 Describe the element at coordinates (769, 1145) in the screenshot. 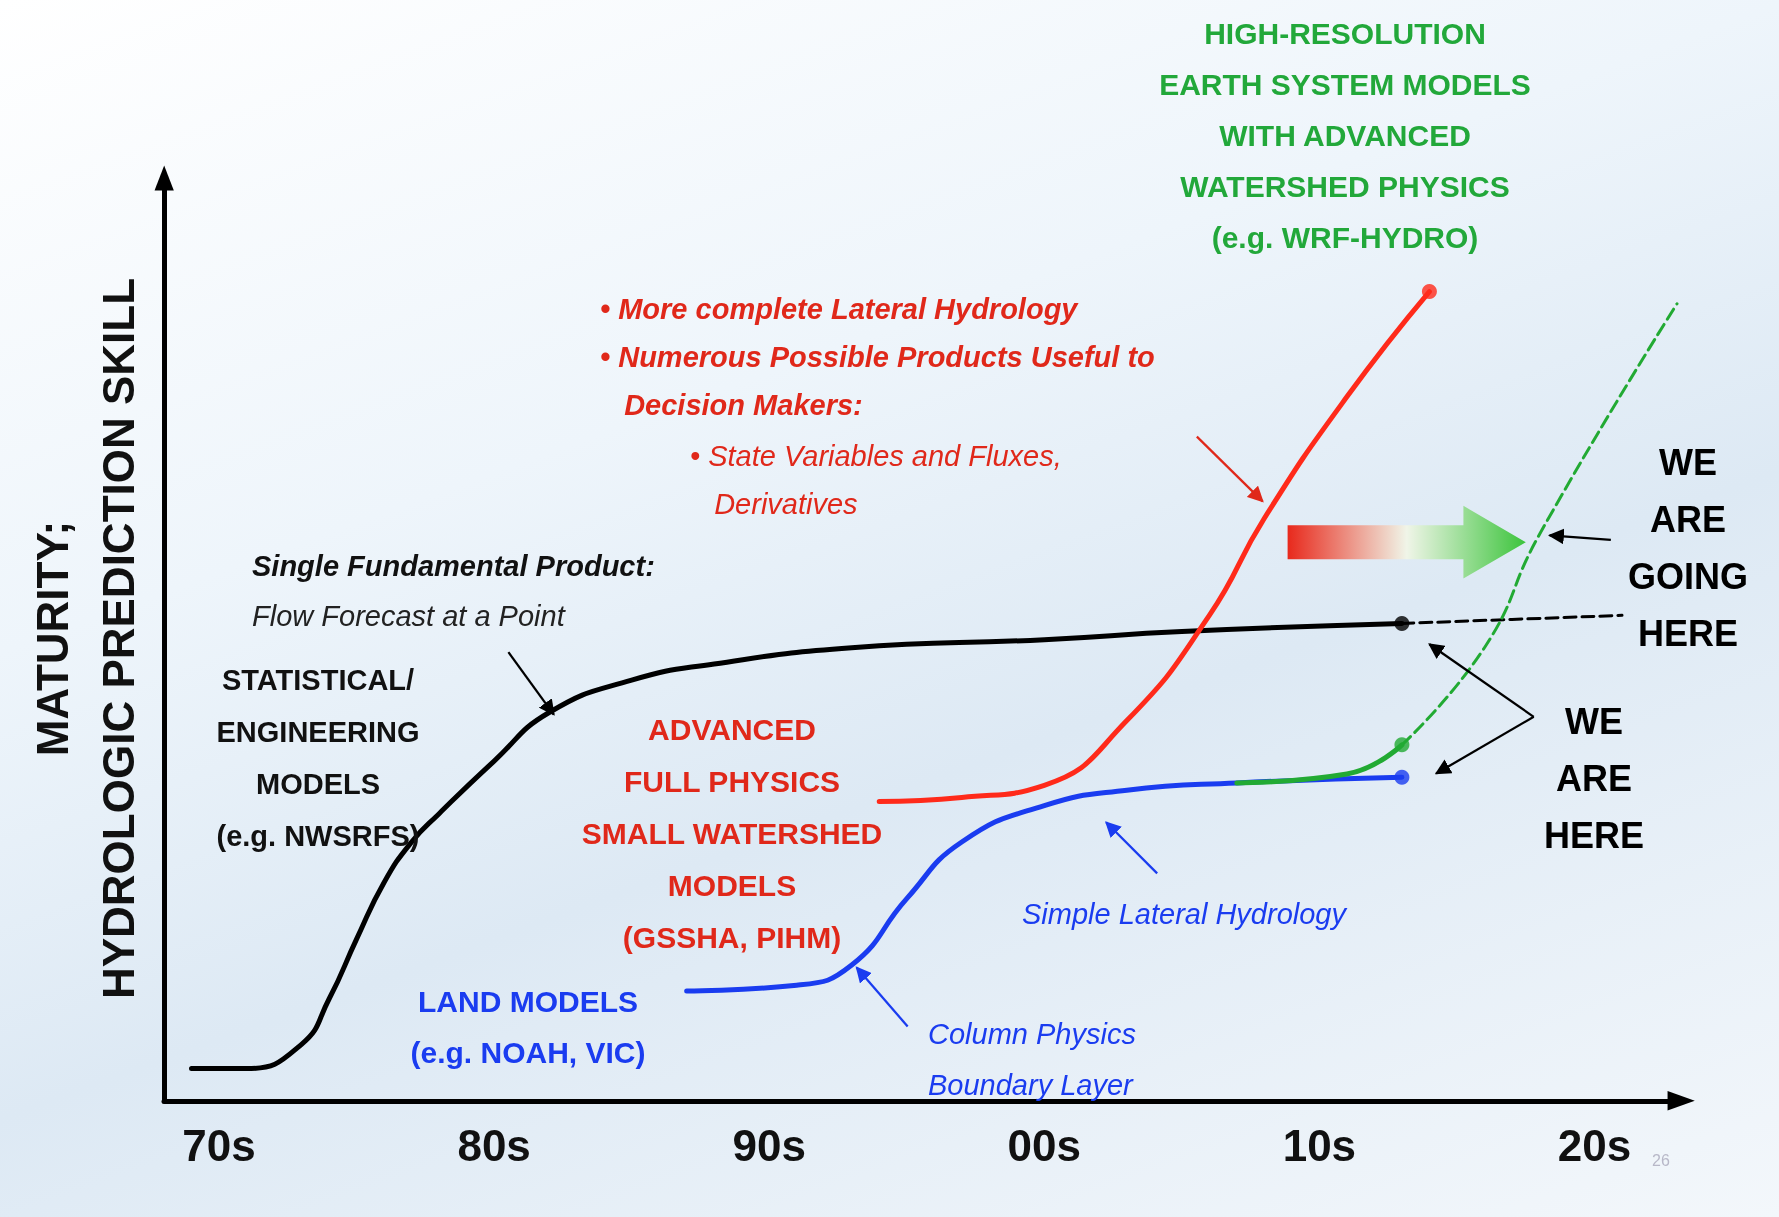

I see `x-tick-label: 90s` at that location.